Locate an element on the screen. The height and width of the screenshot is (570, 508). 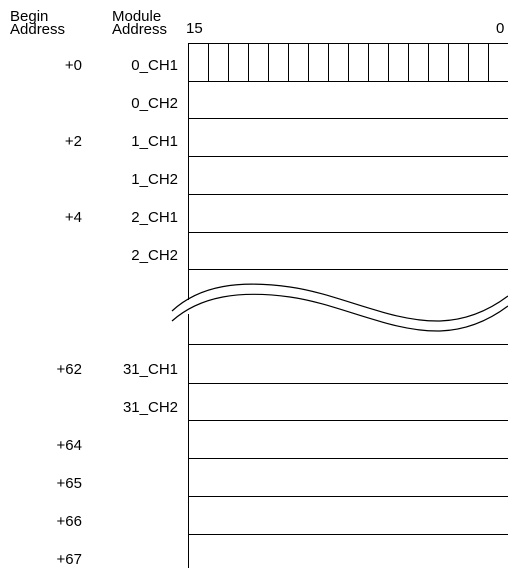
break-mask is located at coordinates (344, 307).